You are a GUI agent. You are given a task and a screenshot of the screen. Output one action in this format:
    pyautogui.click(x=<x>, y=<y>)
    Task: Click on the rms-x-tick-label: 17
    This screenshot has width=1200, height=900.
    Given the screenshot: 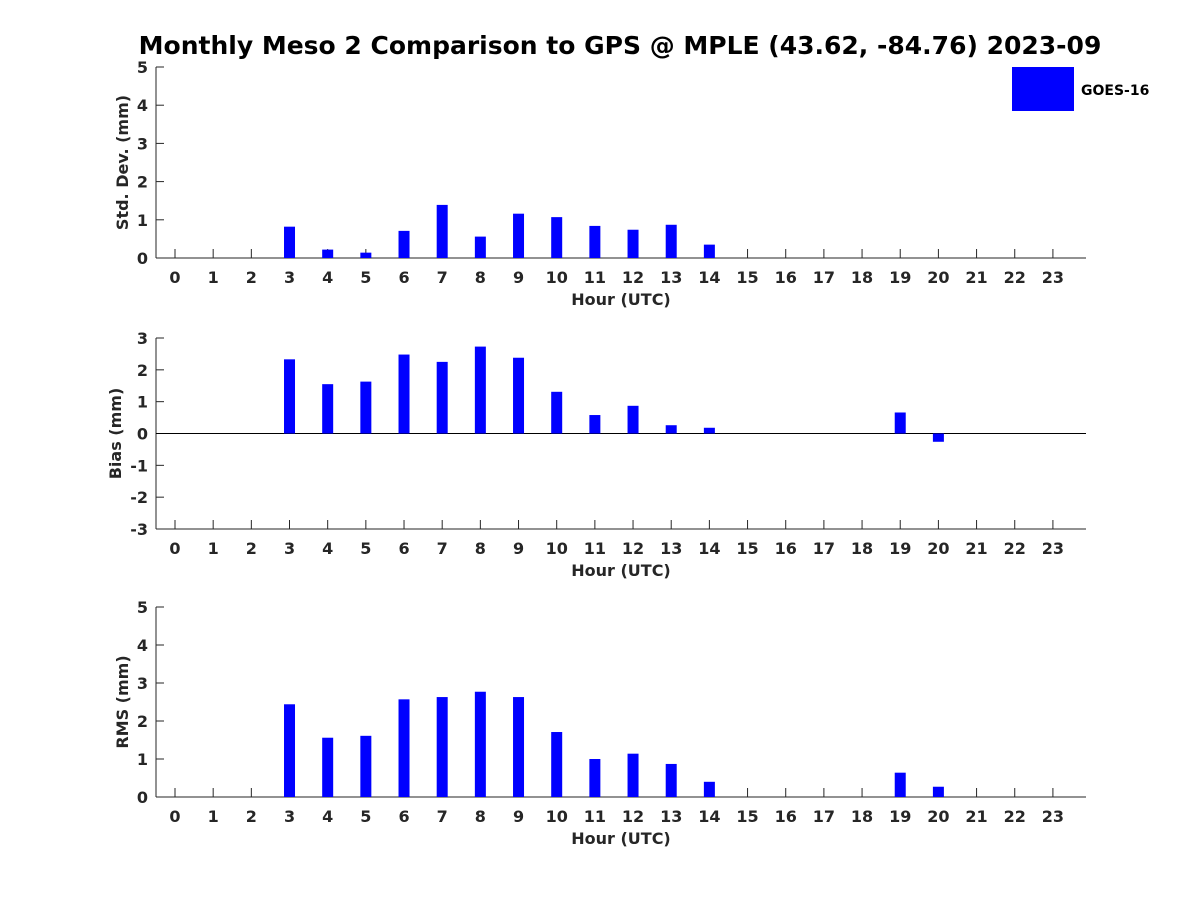 What is the action you would take?
    pyautogui.click(x=824, y=816)
    